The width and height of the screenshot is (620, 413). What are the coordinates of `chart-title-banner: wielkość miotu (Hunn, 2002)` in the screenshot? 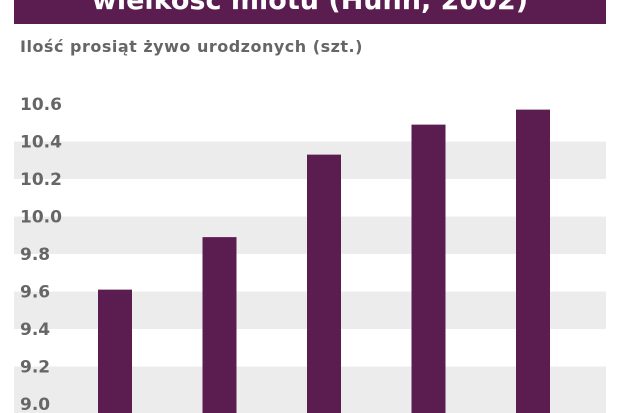 It's located at (310, 12).